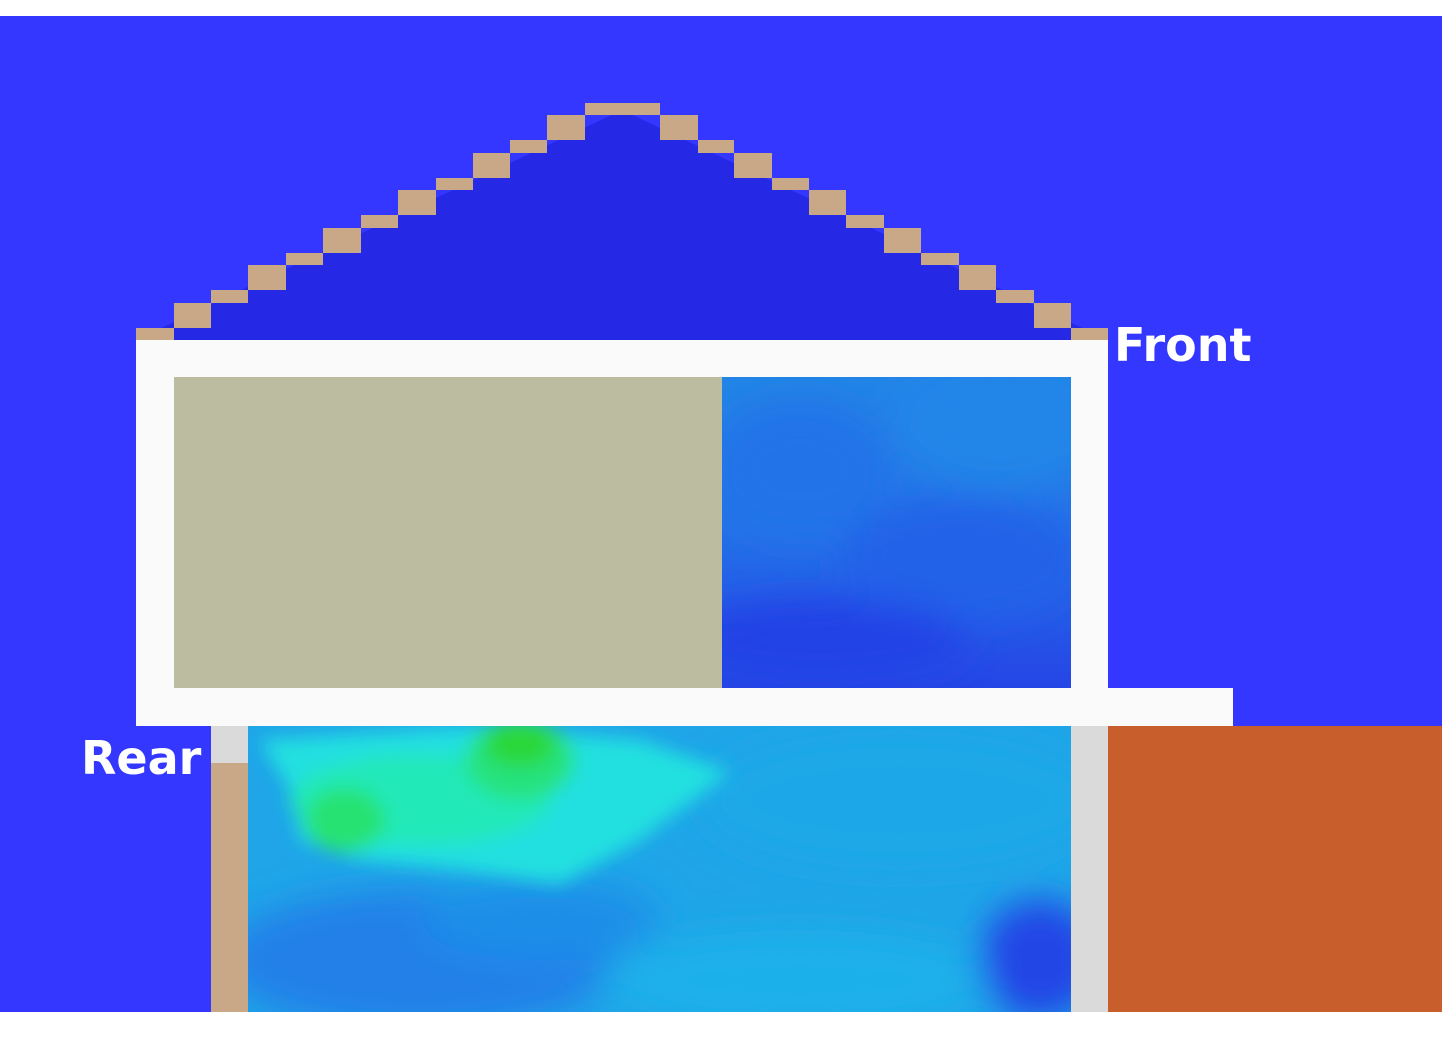 This screenshot has width=1442, height=1058. What do you see at coordinates (448, 532) in the screenshot?
I see `upper-left-room` at bounding box center [448, 532].